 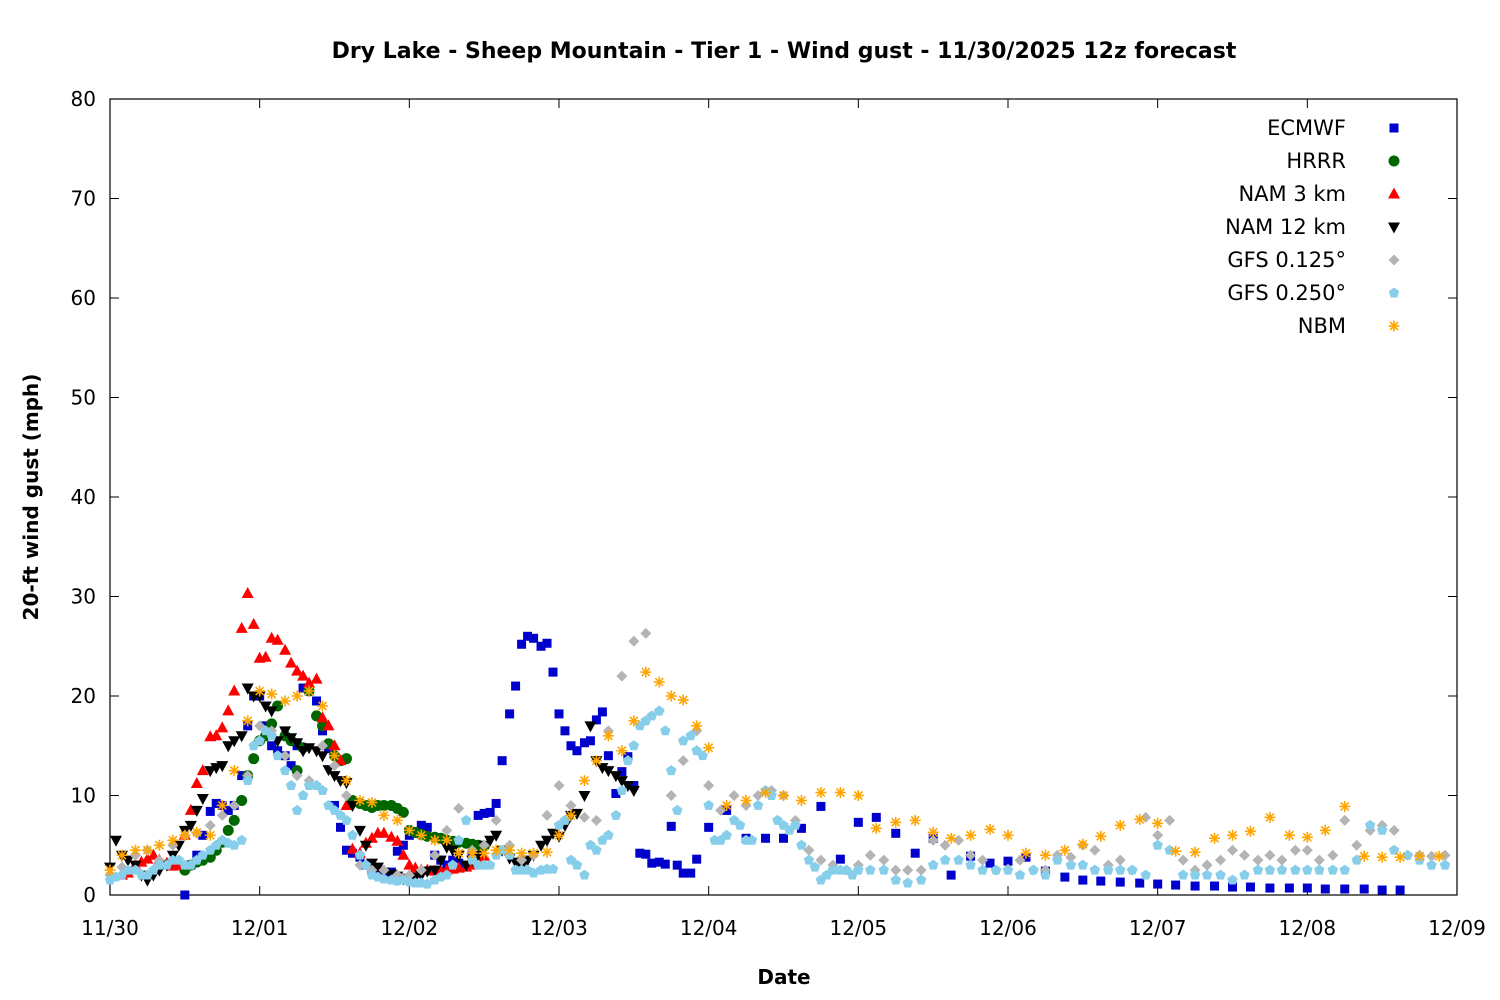 What do you see at coordinates (83, 199) in the screenshot?
I see `y-tick-label: 70` at bounding box center [83, 199].